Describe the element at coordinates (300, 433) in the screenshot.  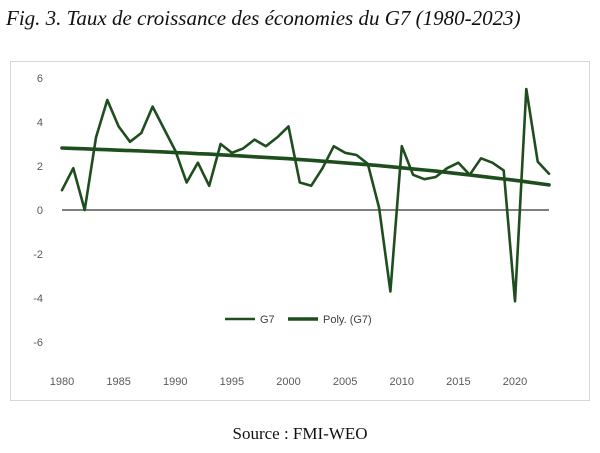
I see `source-note: Source : FMI-WEO` at that location.